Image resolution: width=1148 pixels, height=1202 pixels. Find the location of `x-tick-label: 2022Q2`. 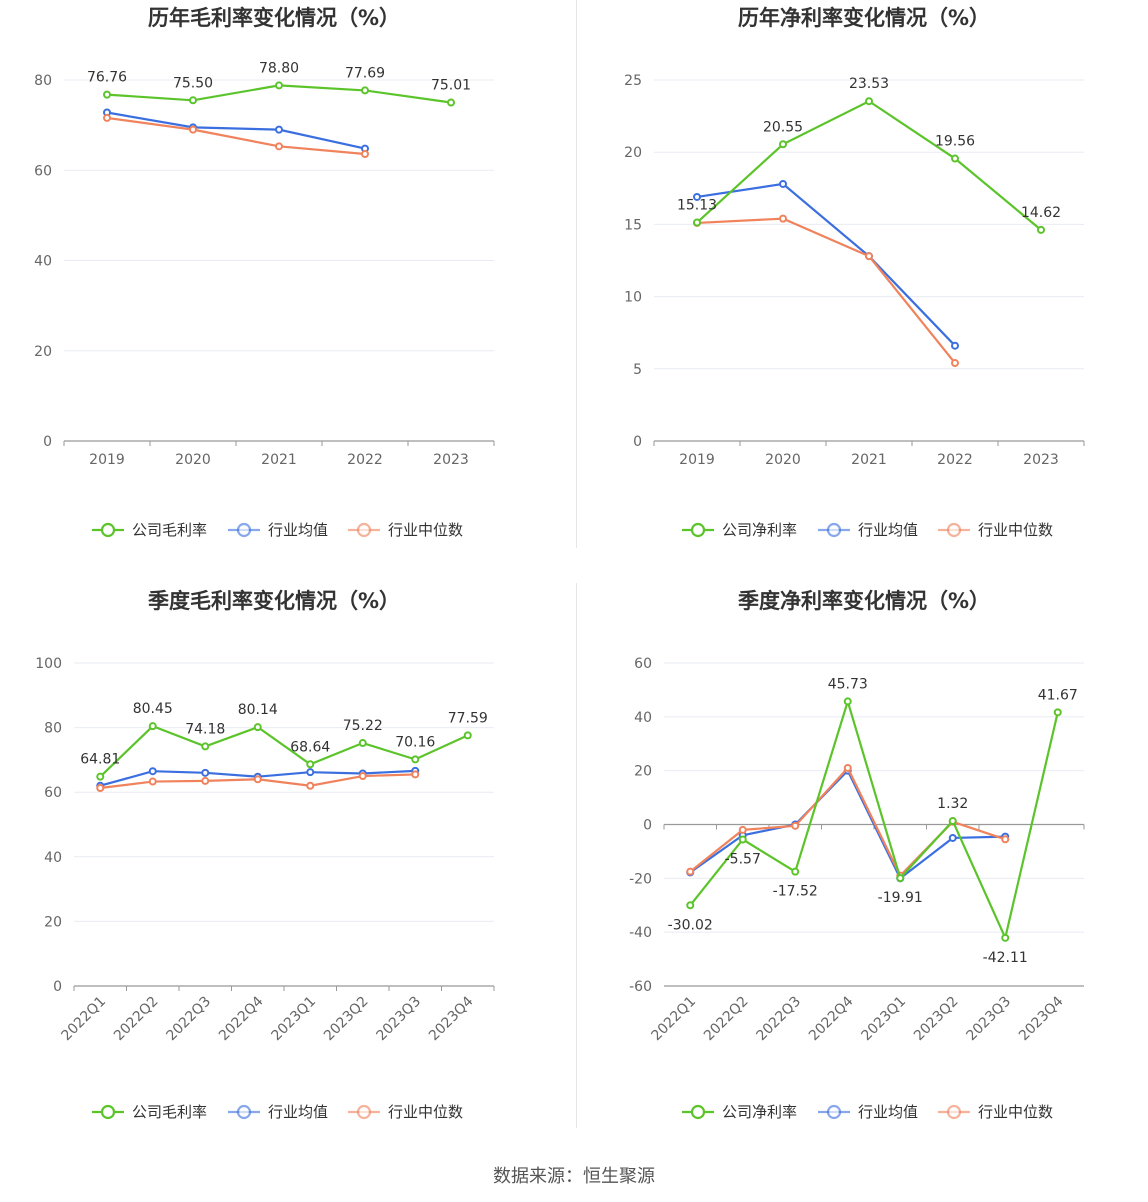

x-tick-label: 2022Q2 is located at coordinates (726, 1019).